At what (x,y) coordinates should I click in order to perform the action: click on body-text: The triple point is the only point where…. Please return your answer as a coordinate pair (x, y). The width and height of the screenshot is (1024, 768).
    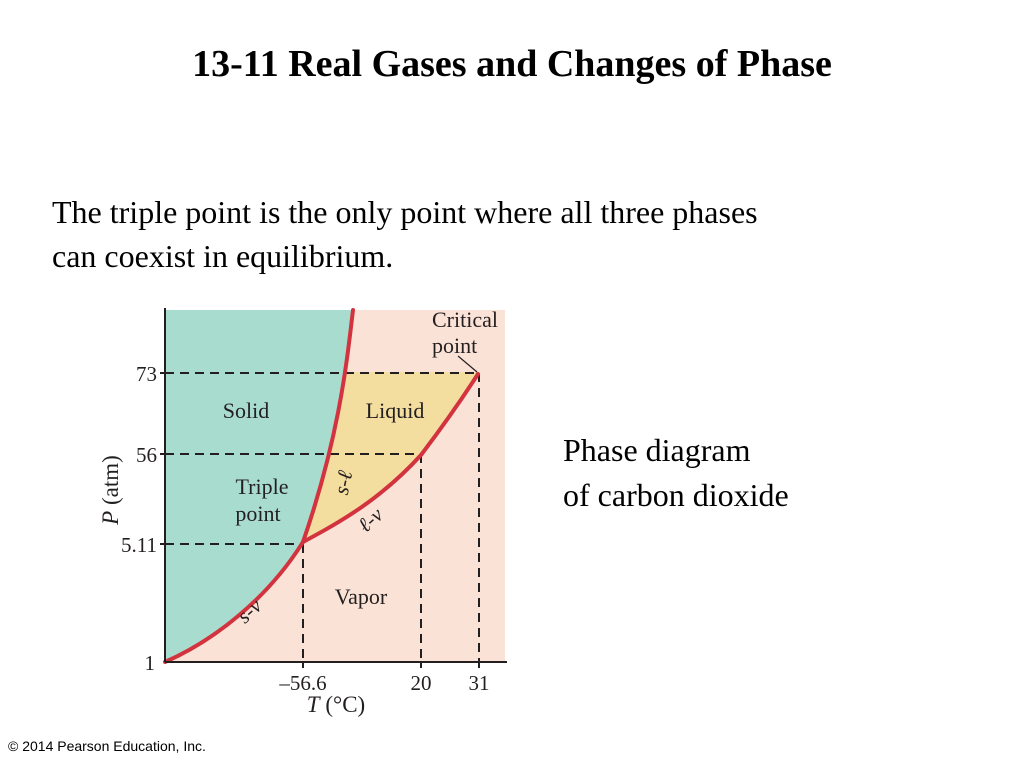
    Looking at the image, I should click on (502, 234).